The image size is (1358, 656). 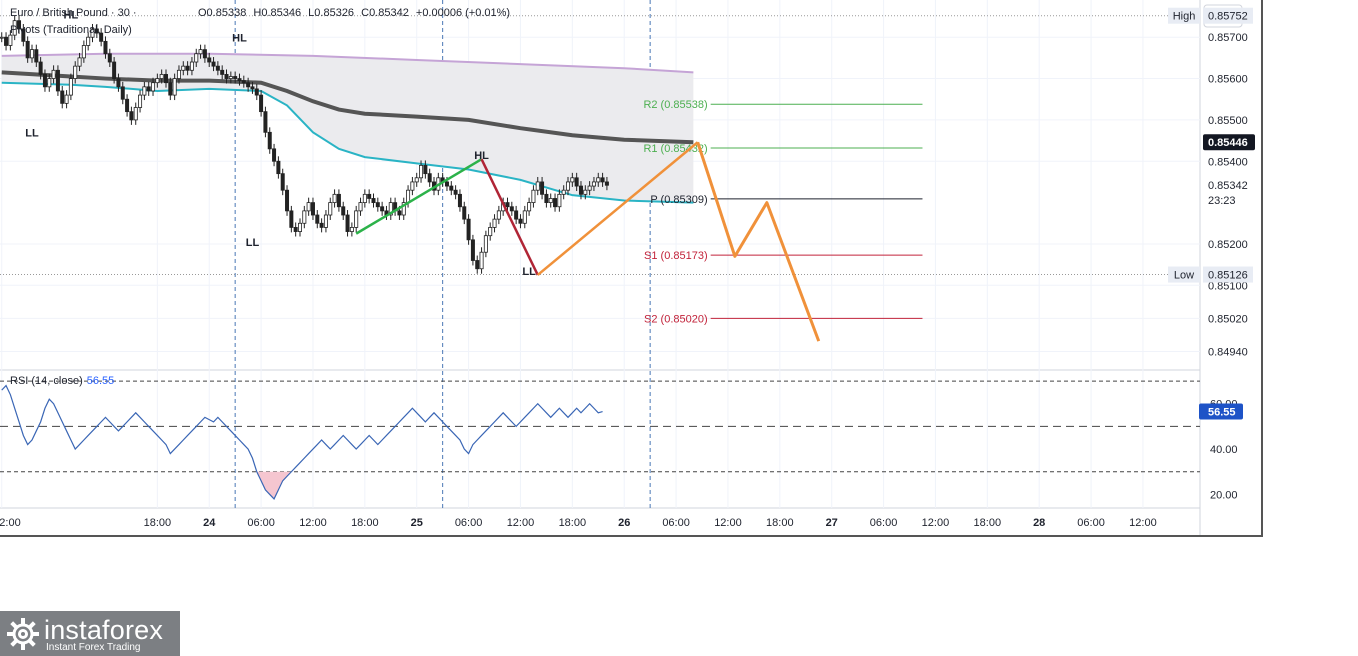 I want to click on time-tick-label: 27, so click(x=832, y=523).